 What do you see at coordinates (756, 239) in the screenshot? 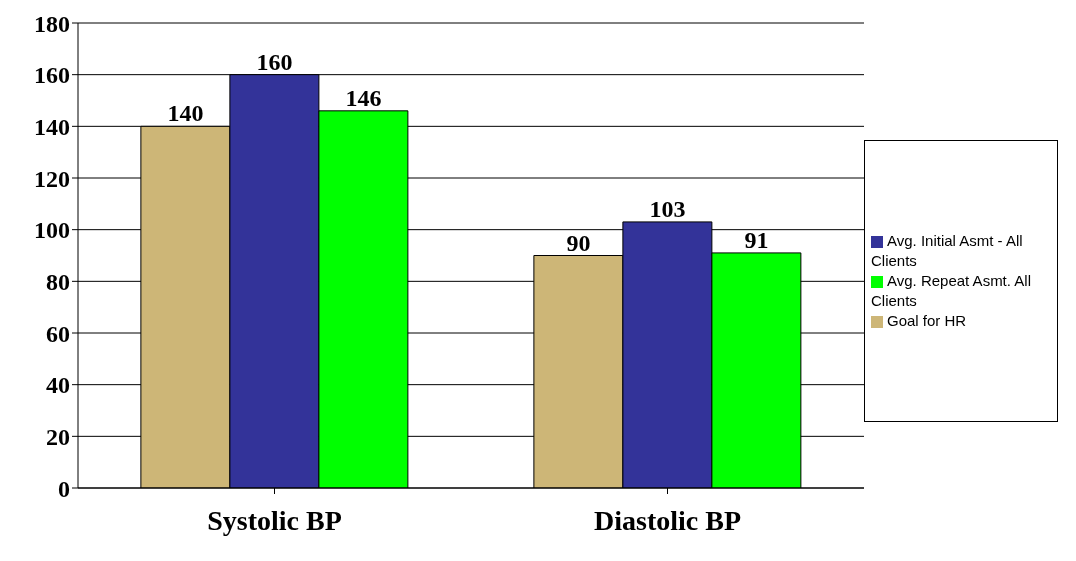
I see `data-label: 91` at bounding box center [756, 239].